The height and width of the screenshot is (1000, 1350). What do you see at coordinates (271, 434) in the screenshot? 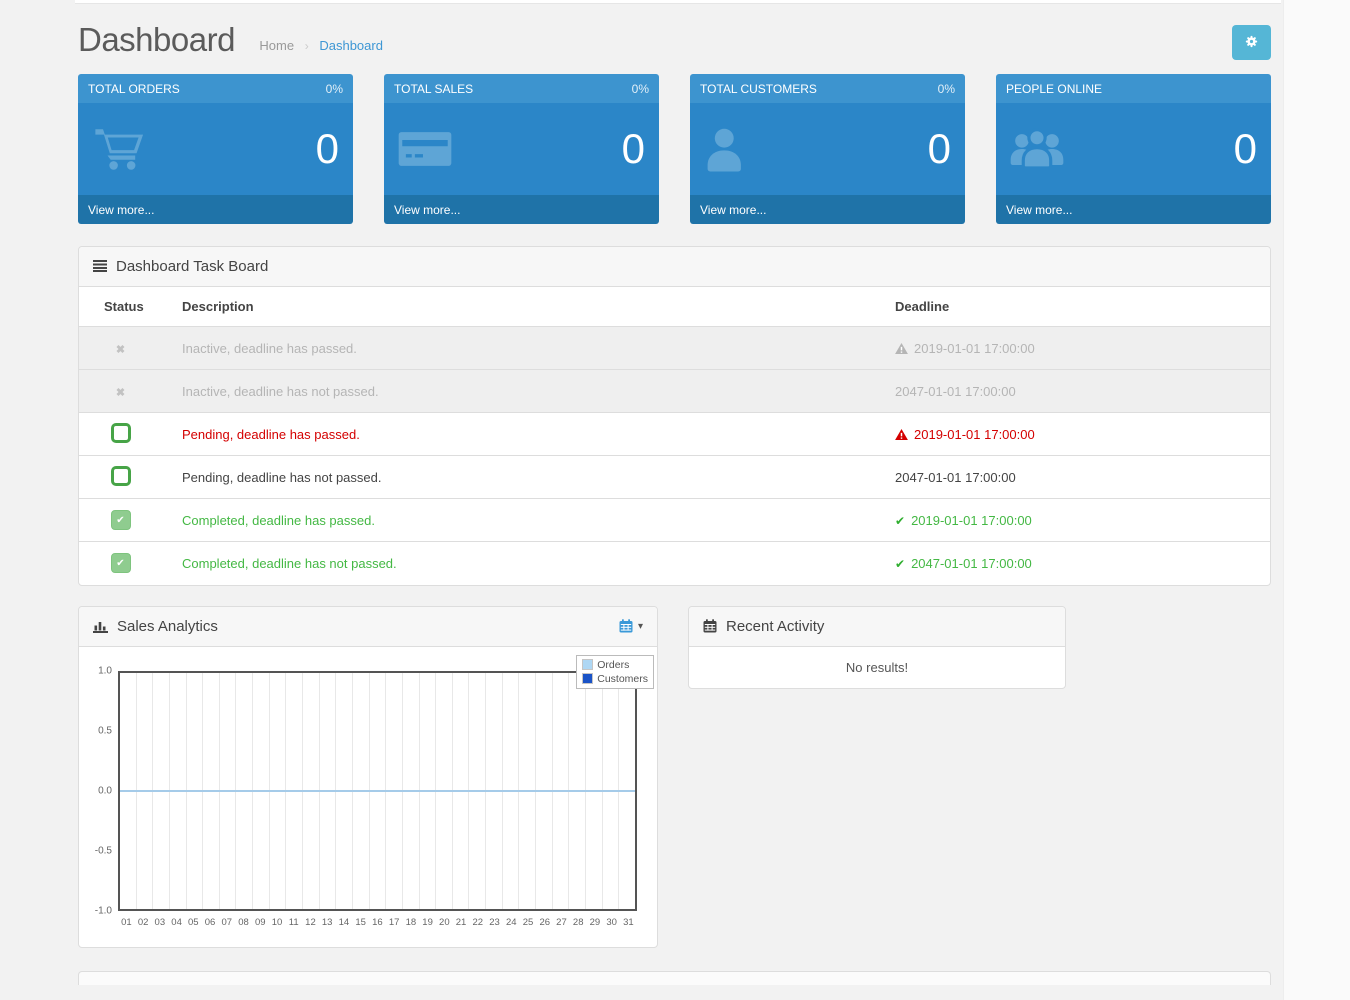
I see `task-description: Pending, deadline has passed.` at bounding box center [271, 434].